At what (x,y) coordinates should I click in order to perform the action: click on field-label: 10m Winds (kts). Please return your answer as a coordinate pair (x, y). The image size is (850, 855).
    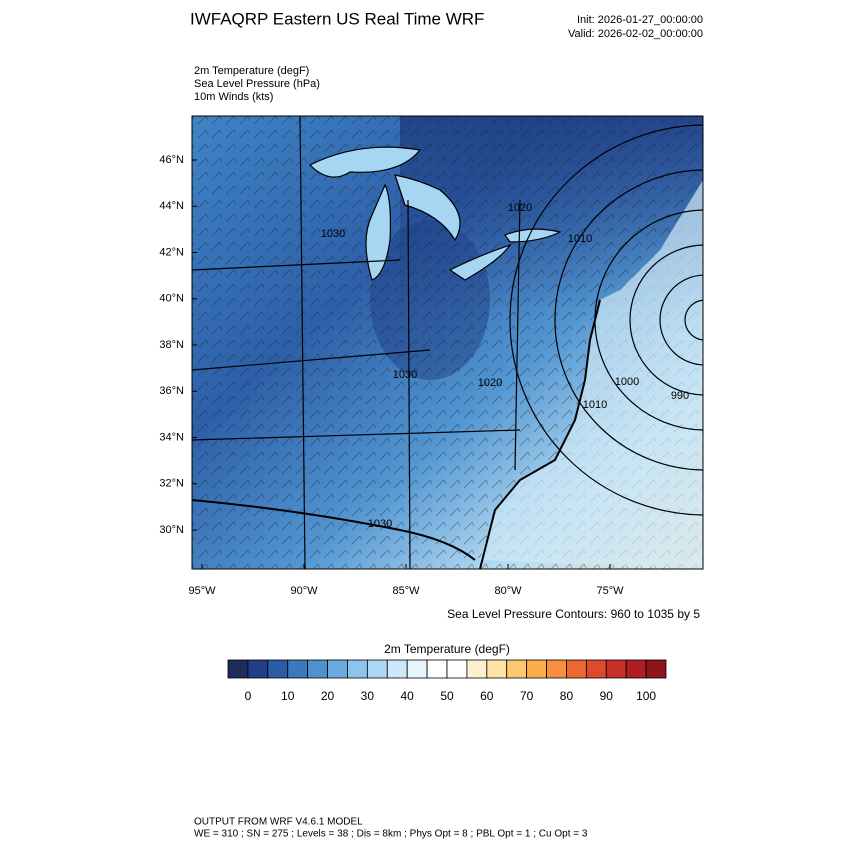
    Looking at the image, I should click on (233, 97).